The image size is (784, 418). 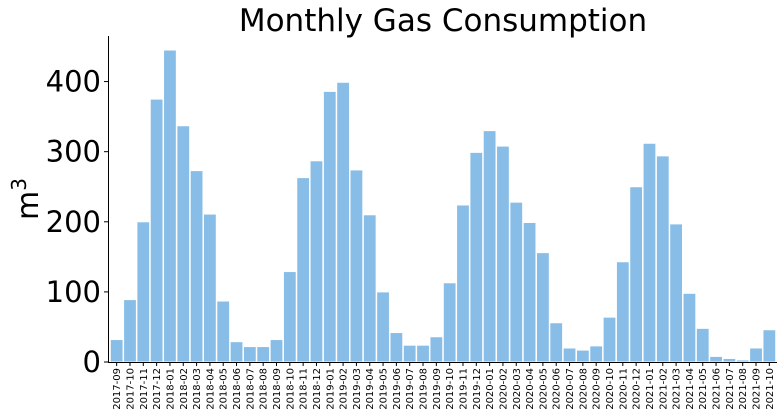 What do you see at coordinates (73, 152) in the screenshot?
I see `y-tick-label: 300` at bounding box center [73, 152].